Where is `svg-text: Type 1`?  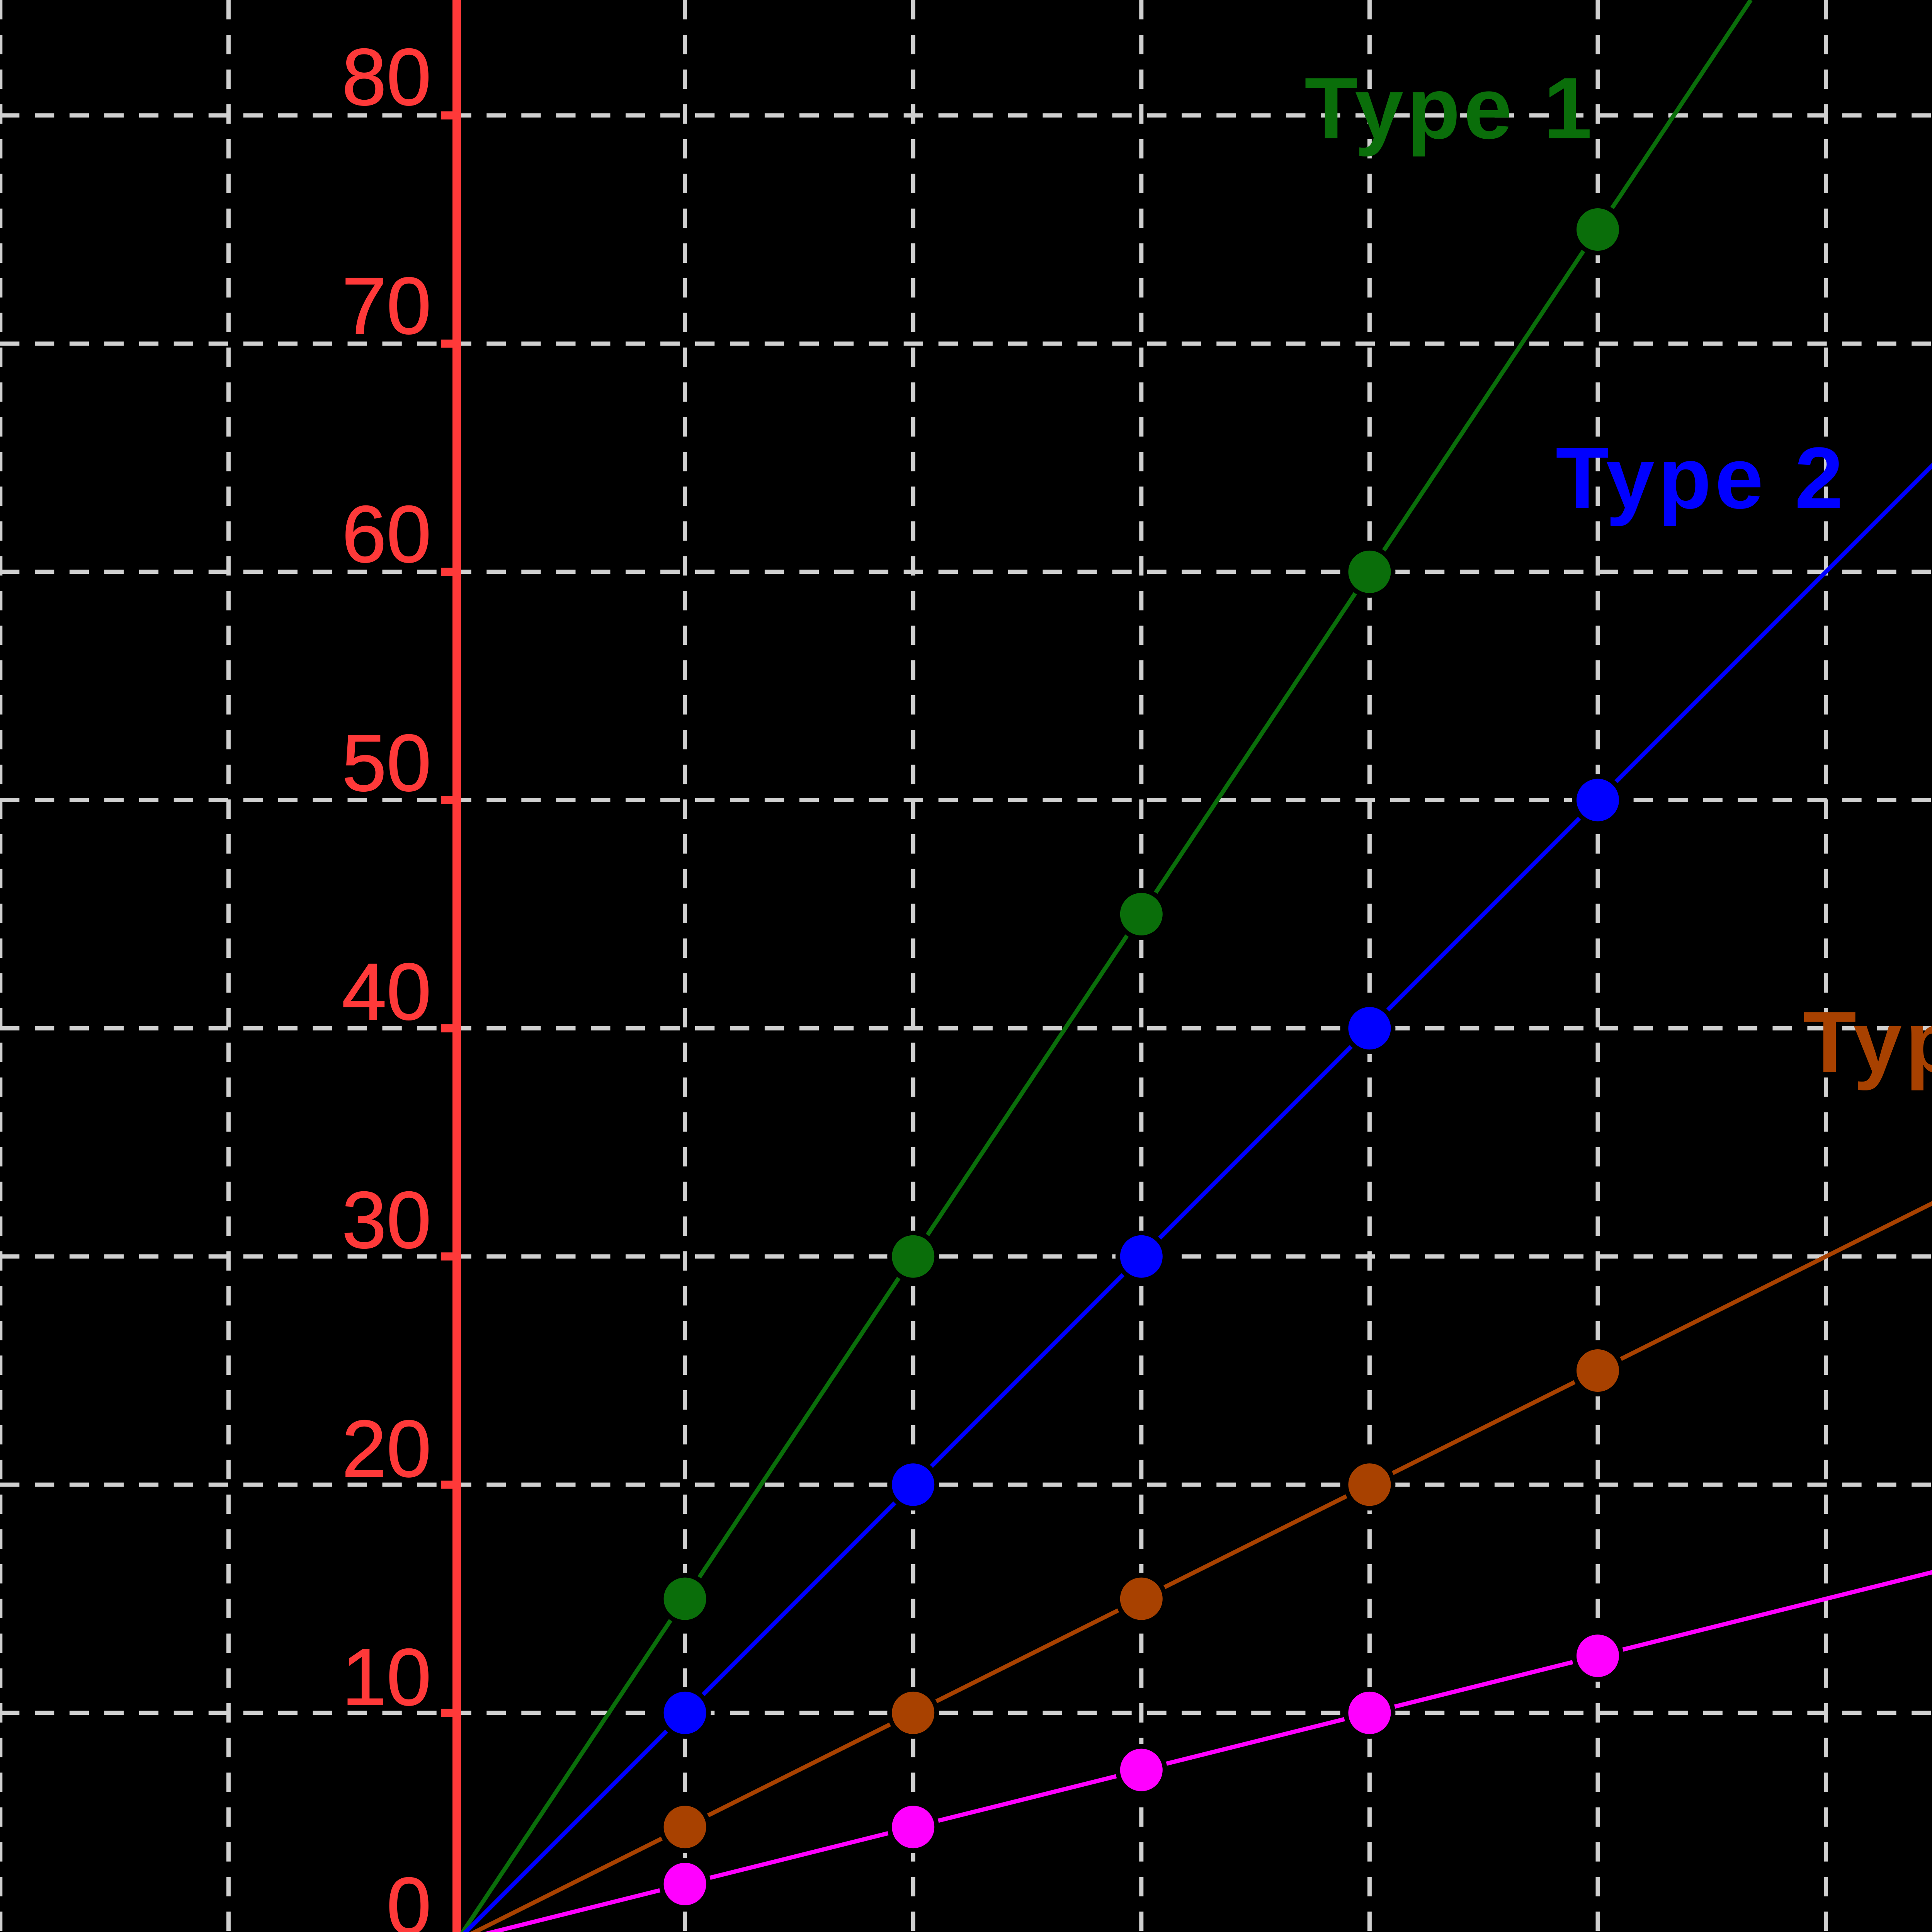
svg-text: Type 1 is located at coordinates (1449, 108).